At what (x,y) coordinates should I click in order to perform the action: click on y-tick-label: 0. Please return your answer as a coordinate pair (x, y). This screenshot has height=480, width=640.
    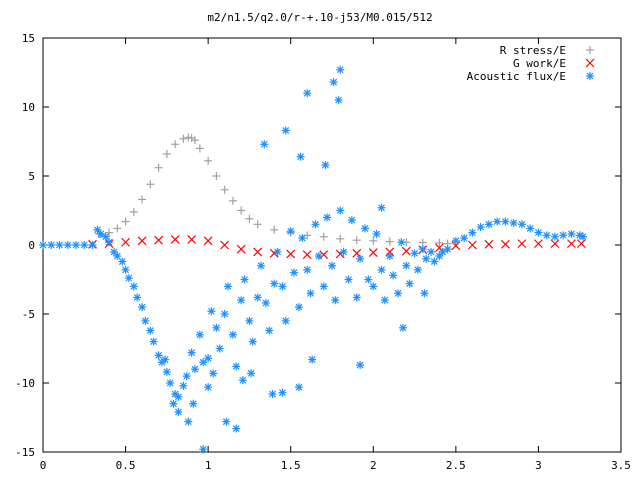
    Looking at the image, I should click on (31, 245).